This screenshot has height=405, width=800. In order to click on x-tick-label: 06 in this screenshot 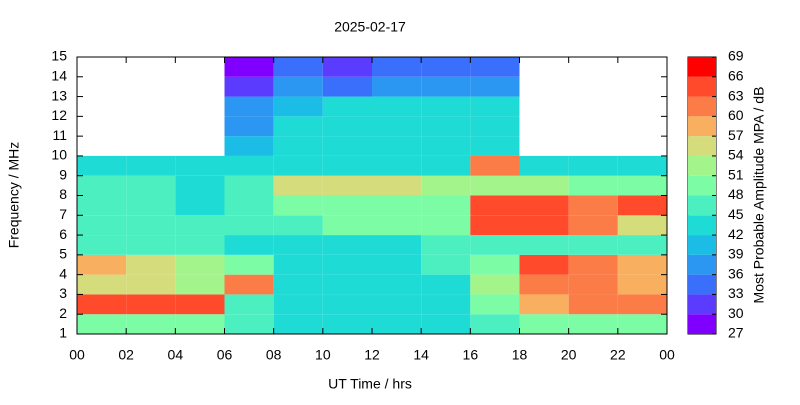, I will do `click(225, 355)`.